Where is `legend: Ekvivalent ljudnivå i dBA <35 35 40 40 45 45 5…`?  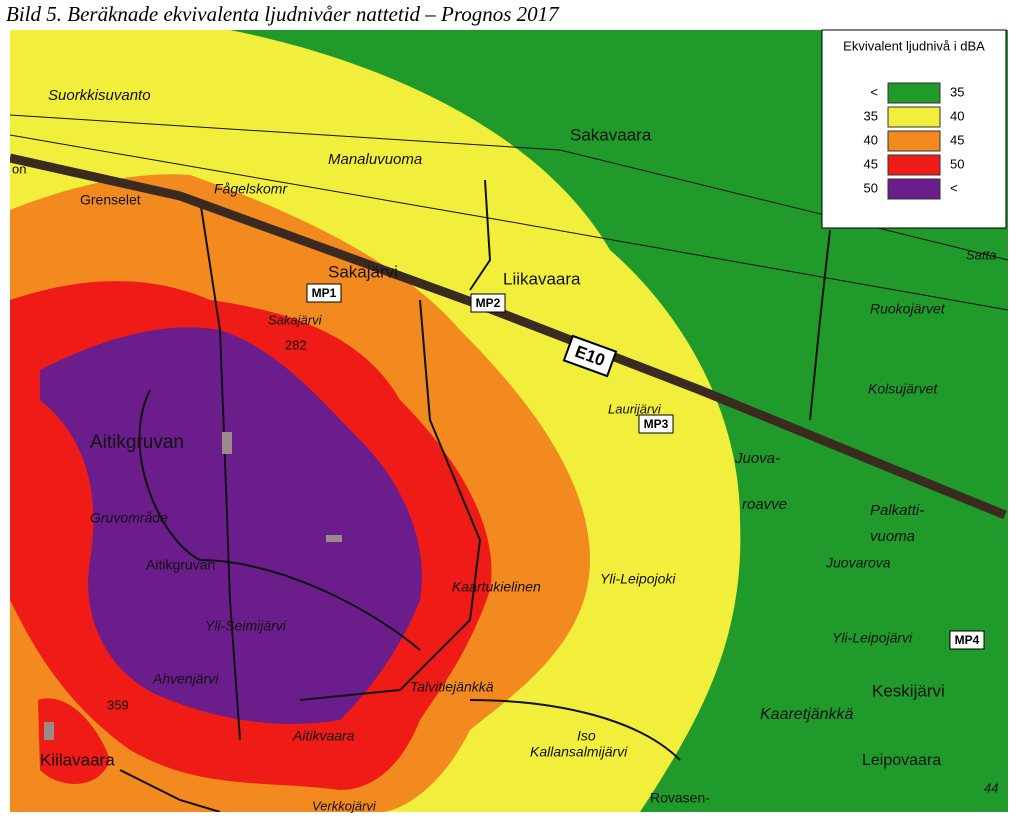
legend: Ekvivalent ljudnivå i dBA <35 35 40 40 45 45 5… is located at coordinates (914, 129).